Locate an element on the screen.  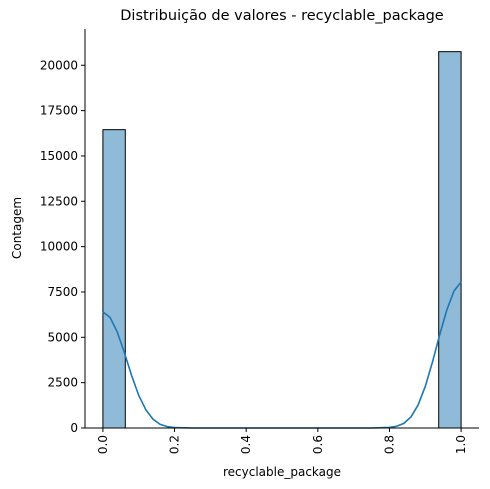
y-tick-label-0: 0 is located at coordinates (74, 428).